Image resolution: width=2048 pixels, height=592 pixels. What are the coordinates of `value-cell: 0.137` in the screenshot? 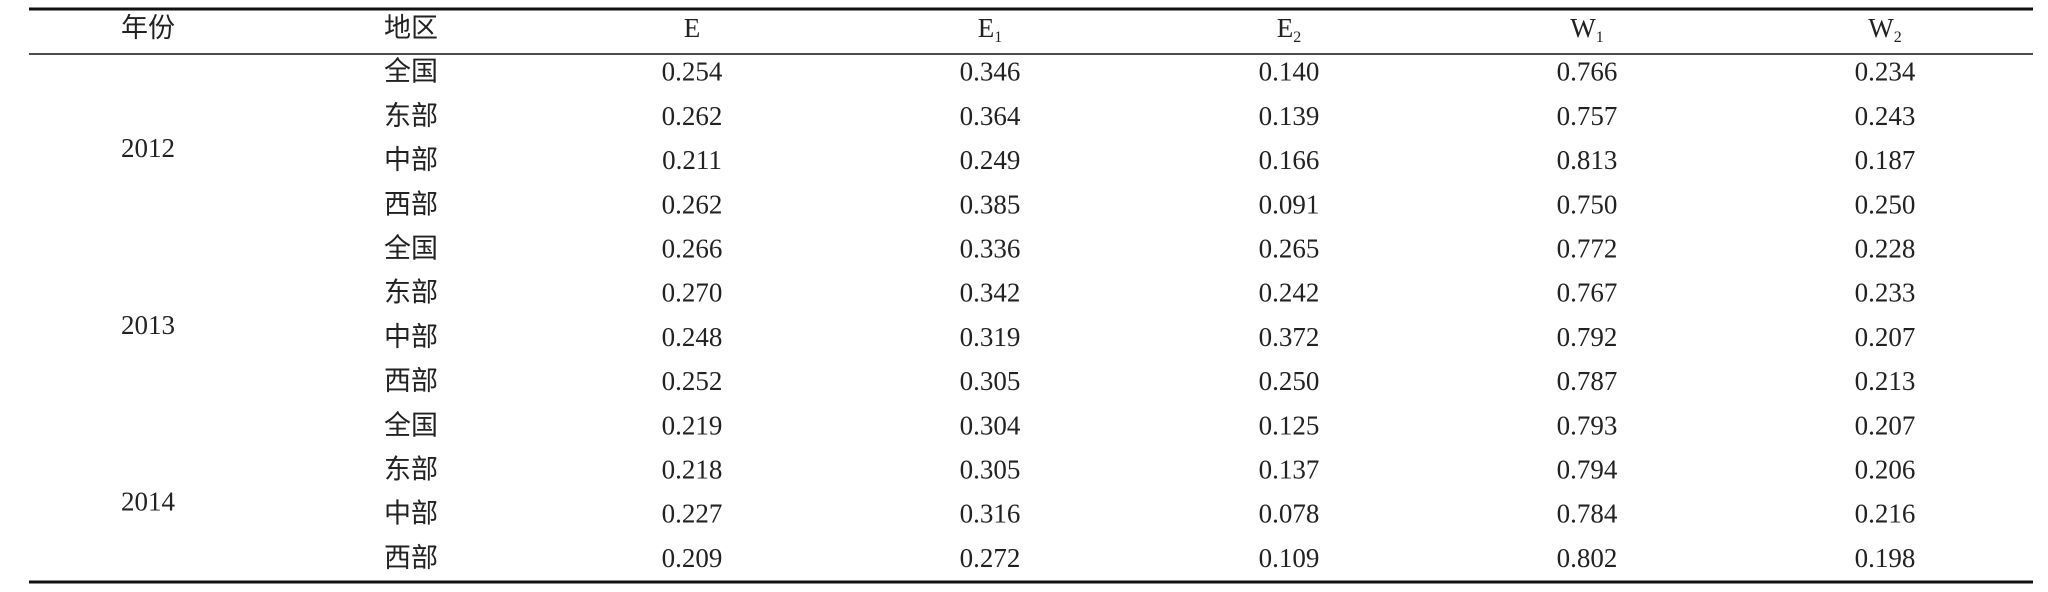 It's located at (1289, 470).